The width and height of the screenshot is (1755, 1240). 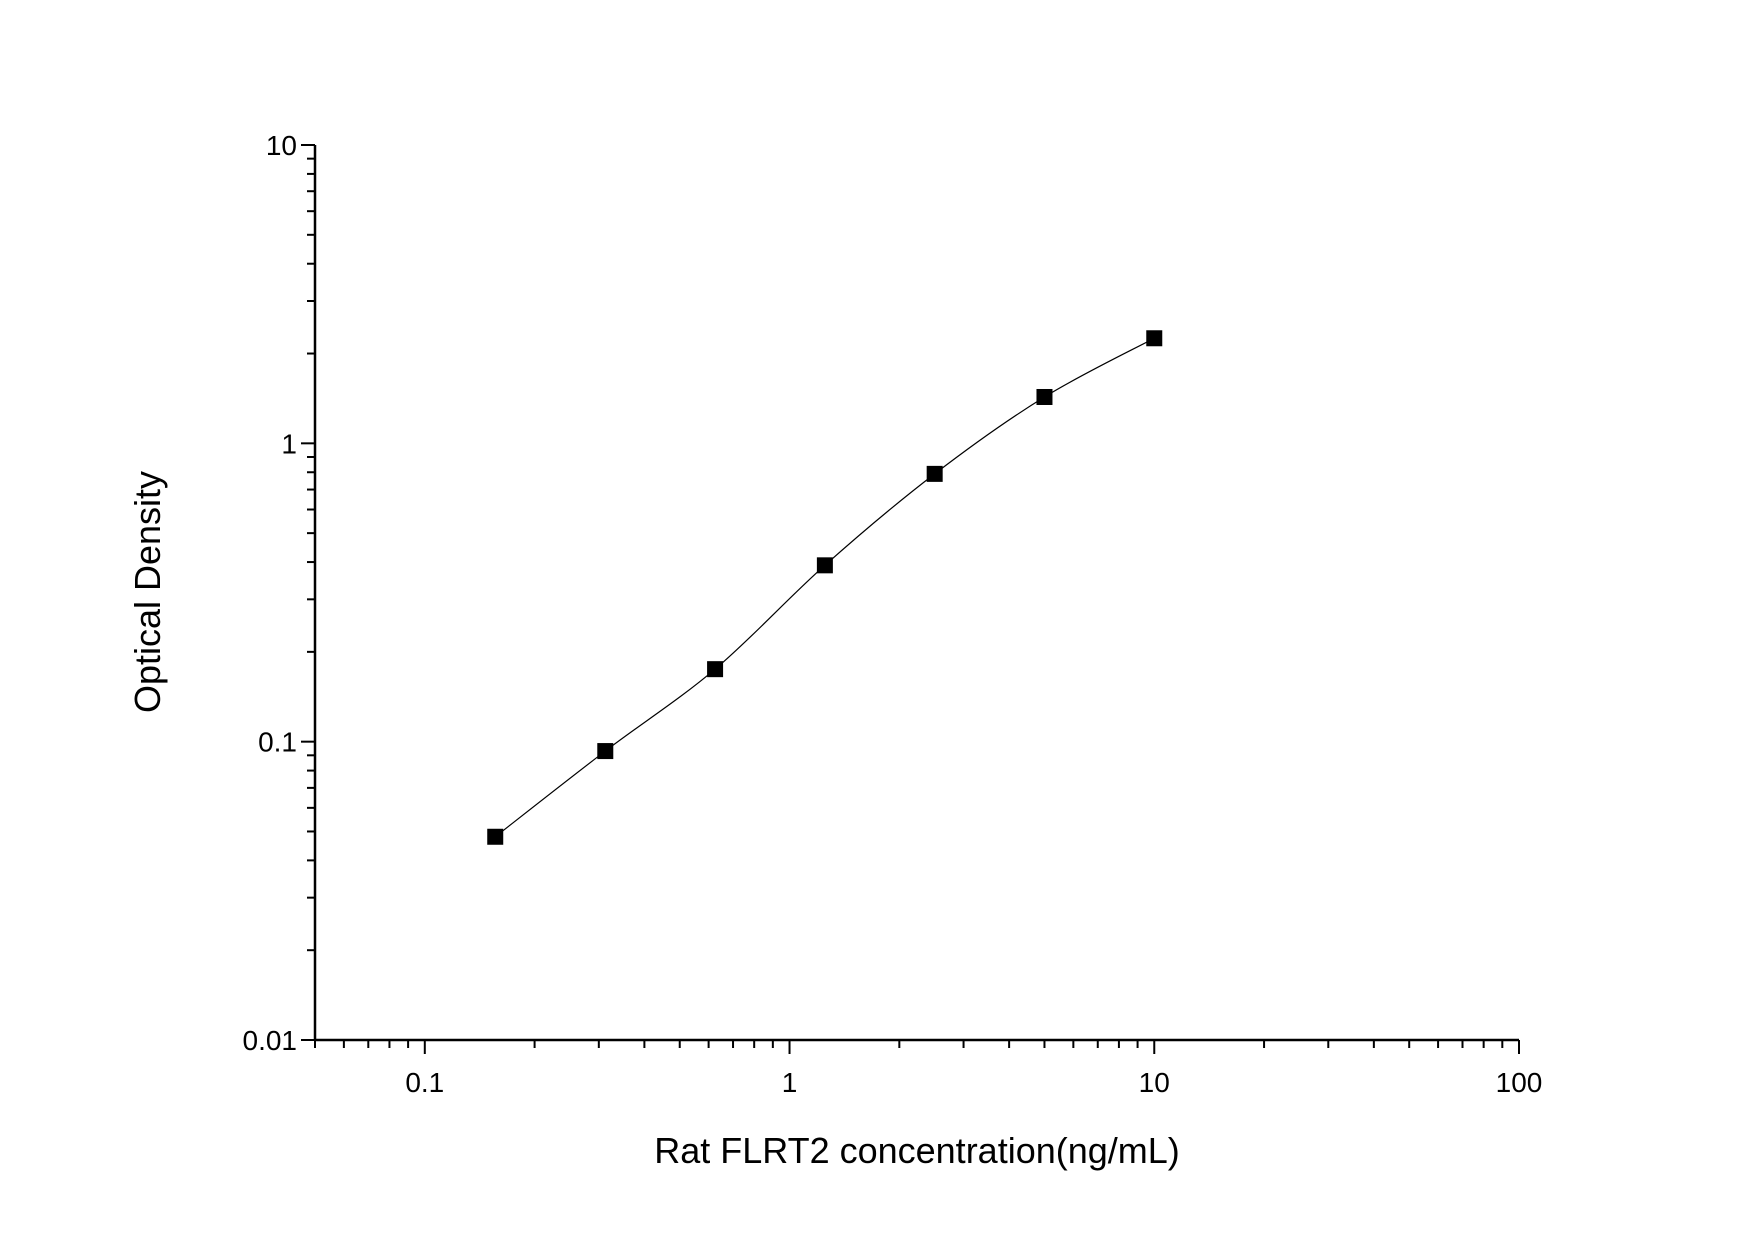 I want to click on y-tick-label: 10, so click(x=281, y=145).